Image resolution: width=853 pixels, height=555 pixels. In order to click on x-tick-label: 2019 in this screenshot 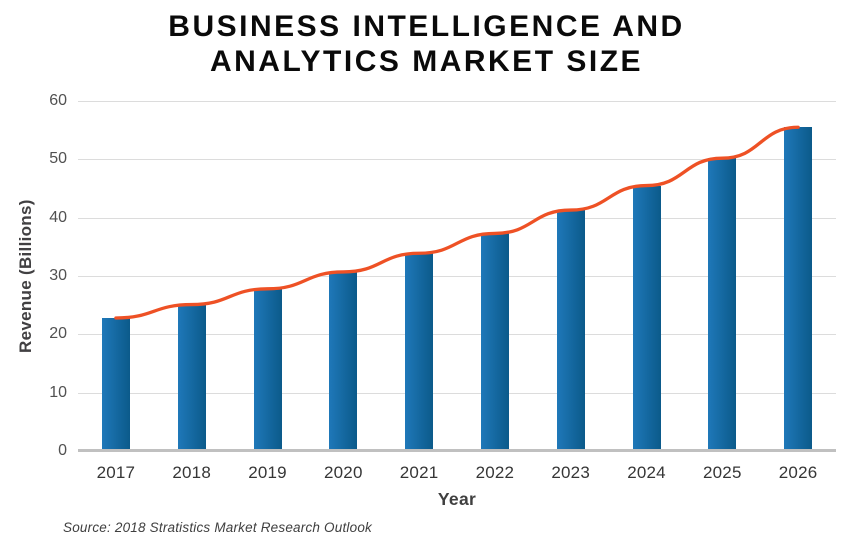, I will do `click(267, 472)`.